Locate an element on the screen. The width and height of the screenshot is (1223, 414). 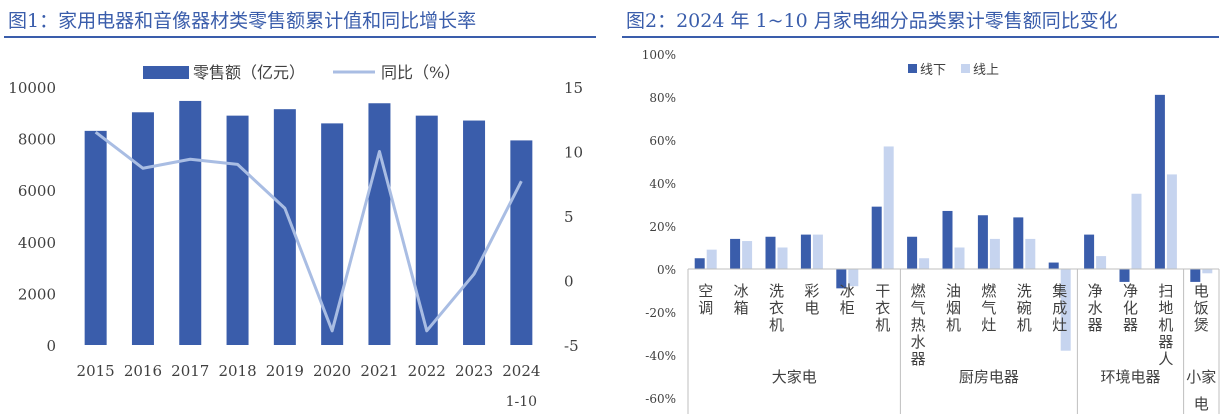
y-tick-label: 20% is located at coordinates (662, 227).